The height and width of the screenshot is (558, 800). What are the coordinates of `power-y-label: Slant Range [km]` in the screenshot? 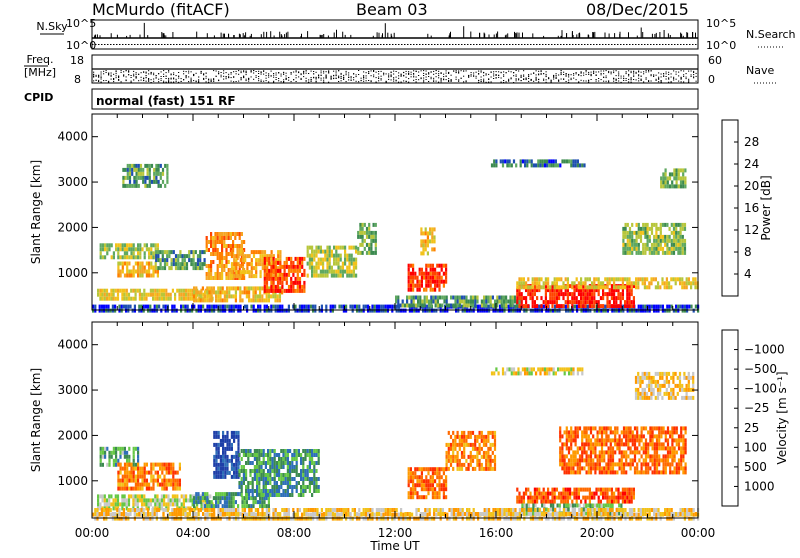 It's located at (36, 212).